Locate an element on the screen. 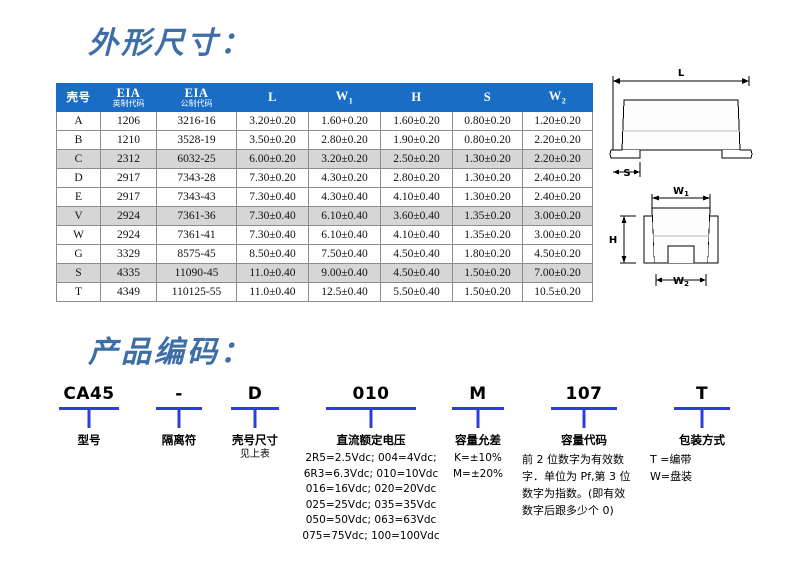 Image resolution: width=786 pixels, height=578 pixels. col-header-width1: W1 is located at coordinates (344, 97).